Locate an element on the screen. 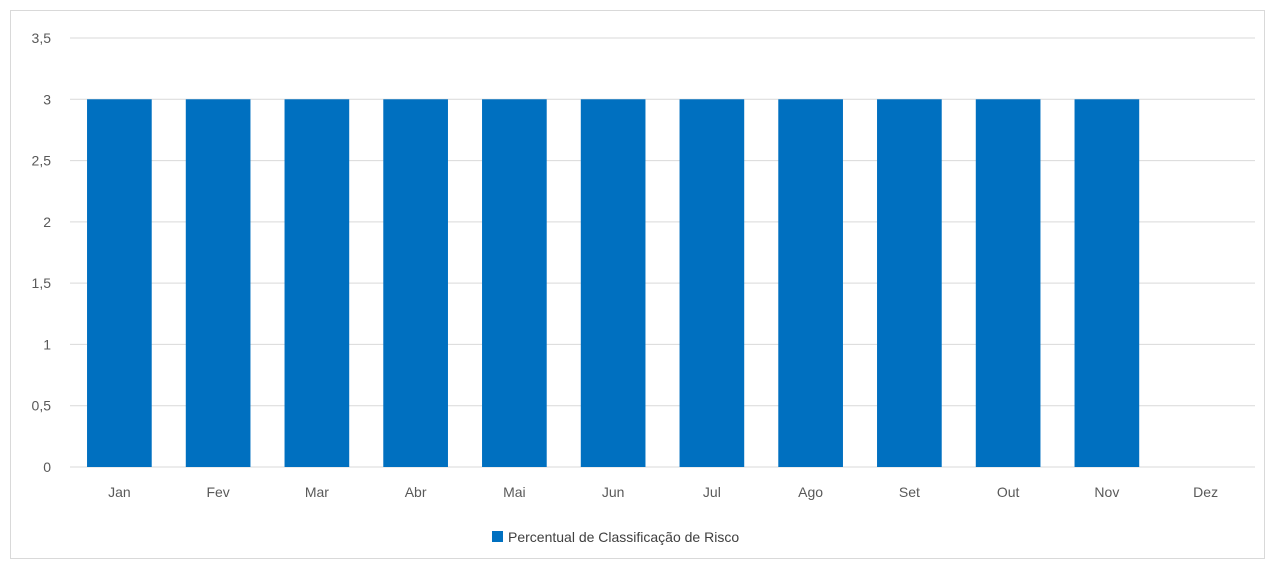 The width and height of the screenshot is (1266, 565). x-tick-label: Fev is located at coordinates (217, 492).